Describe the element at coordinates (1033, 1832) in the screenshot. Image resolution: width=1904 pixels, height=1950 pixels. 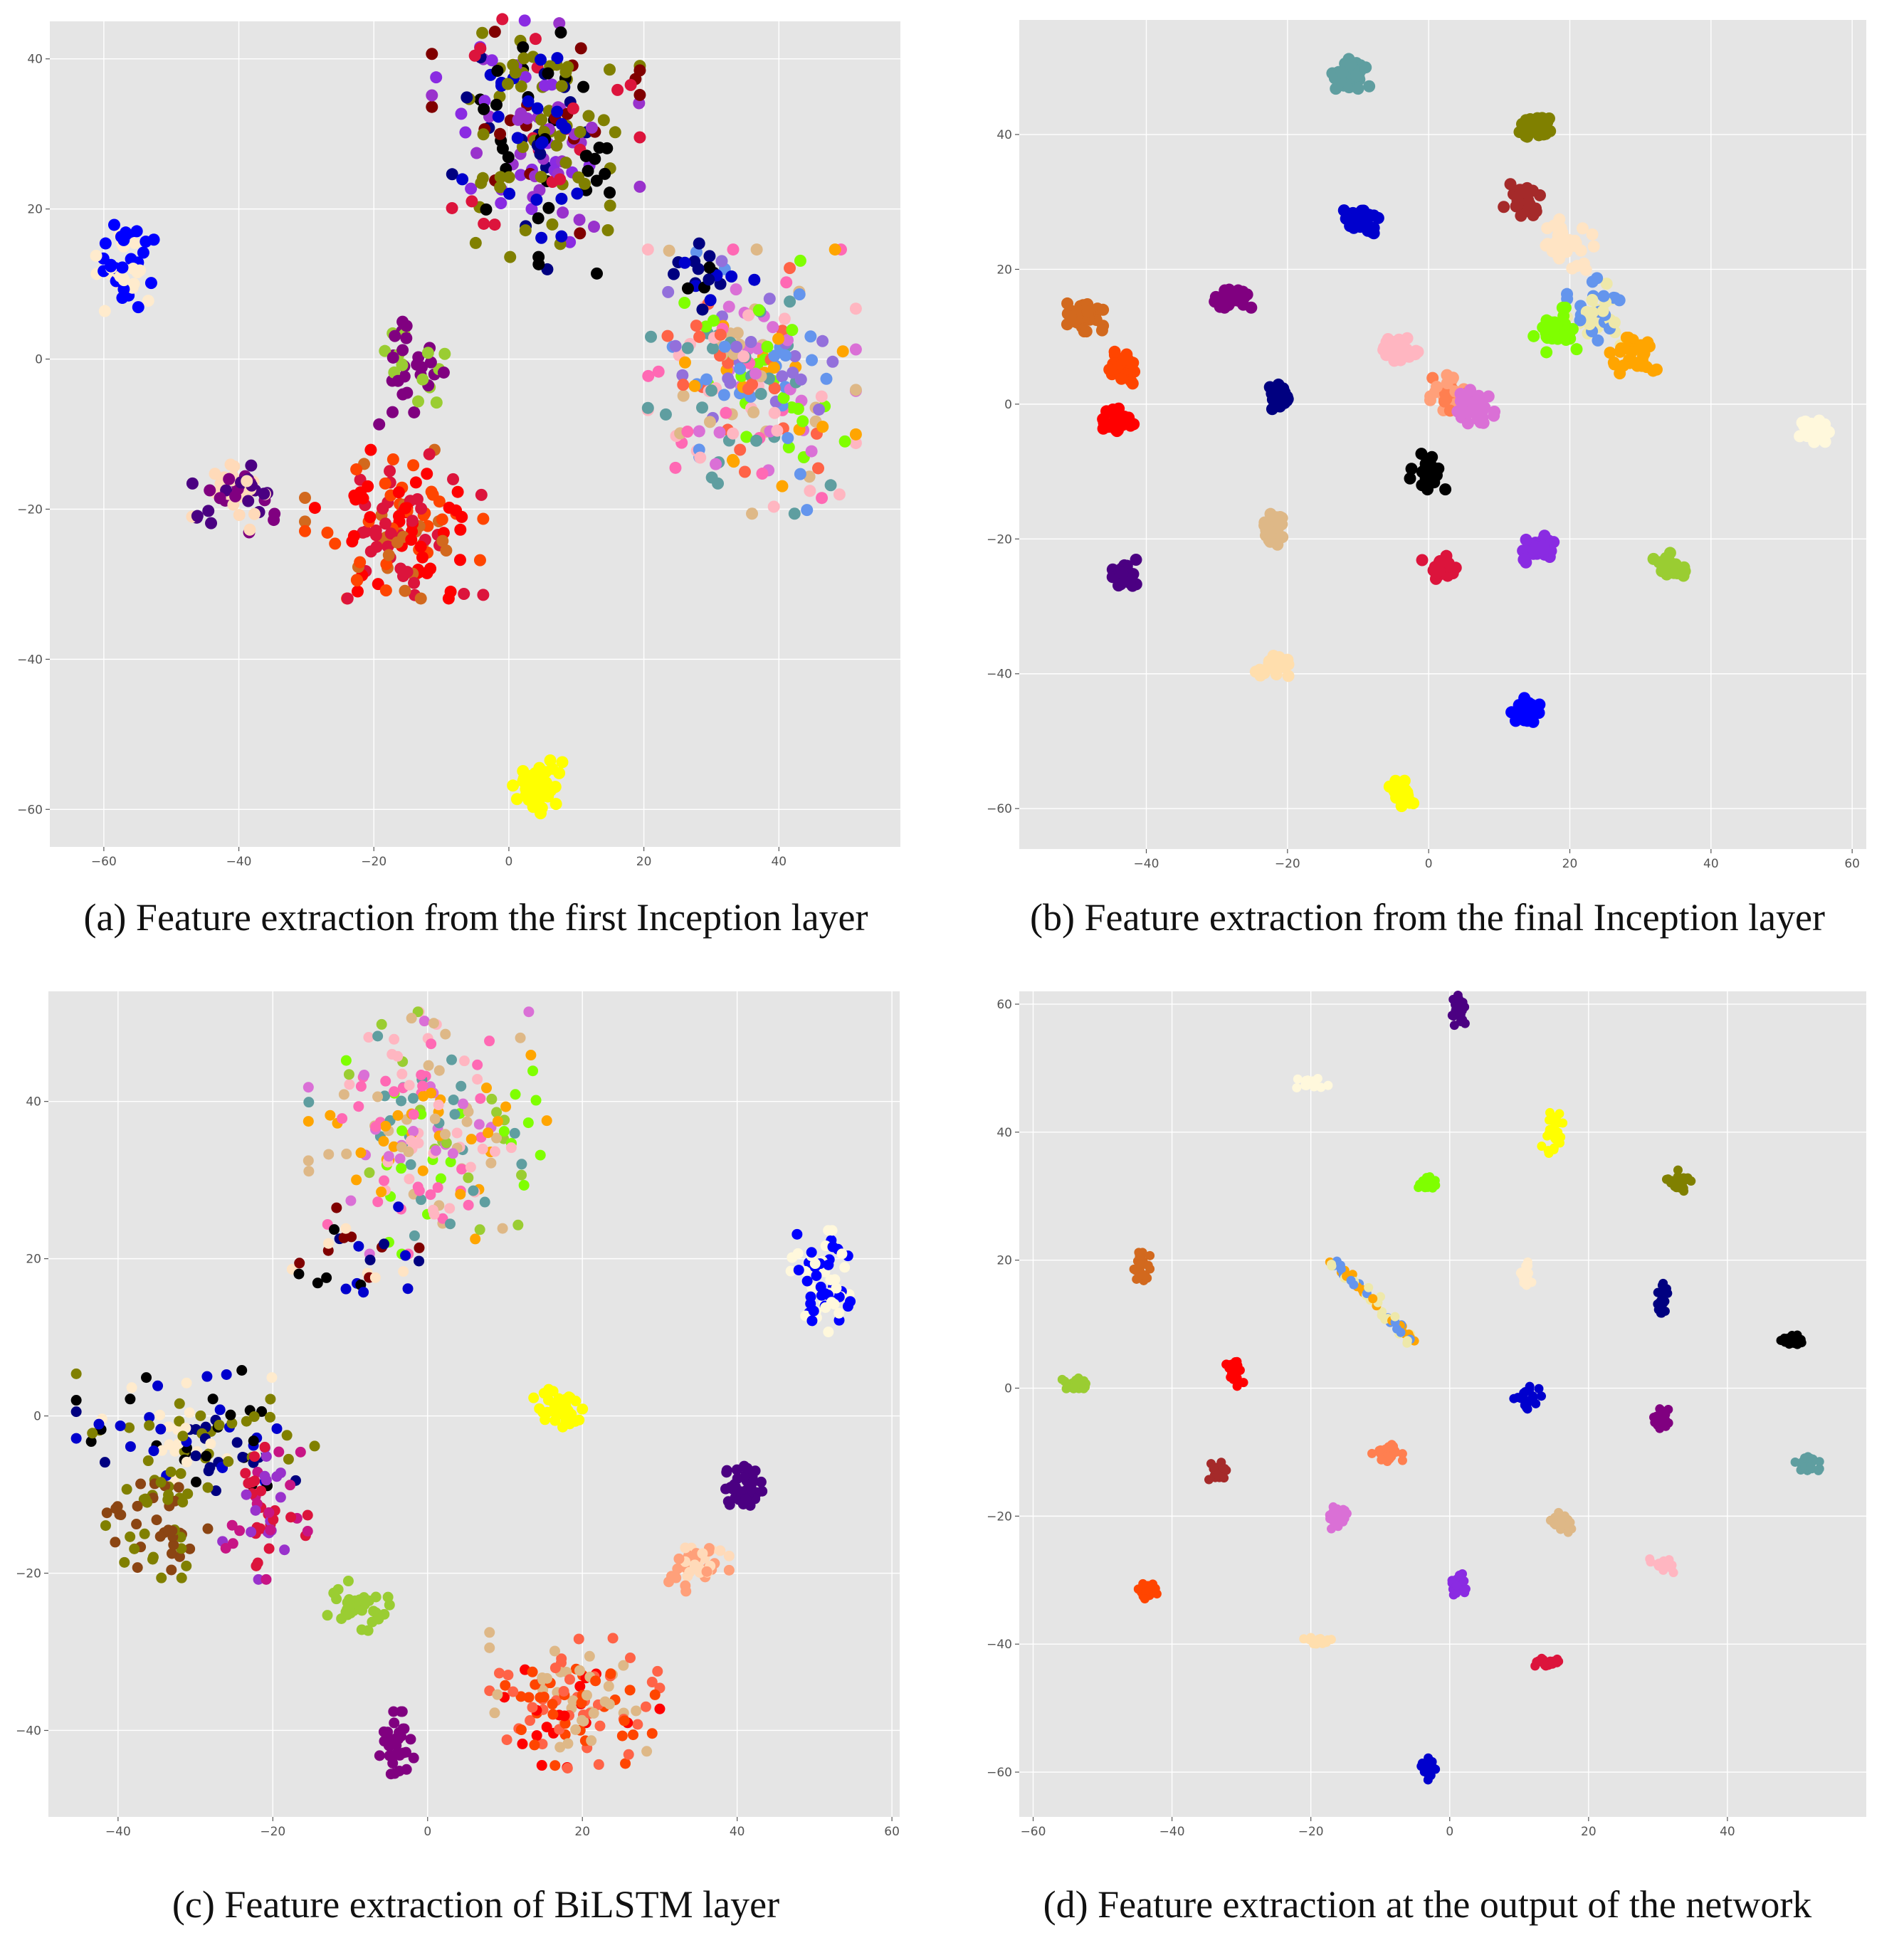
I see `x-tick-label: −60` at that location.